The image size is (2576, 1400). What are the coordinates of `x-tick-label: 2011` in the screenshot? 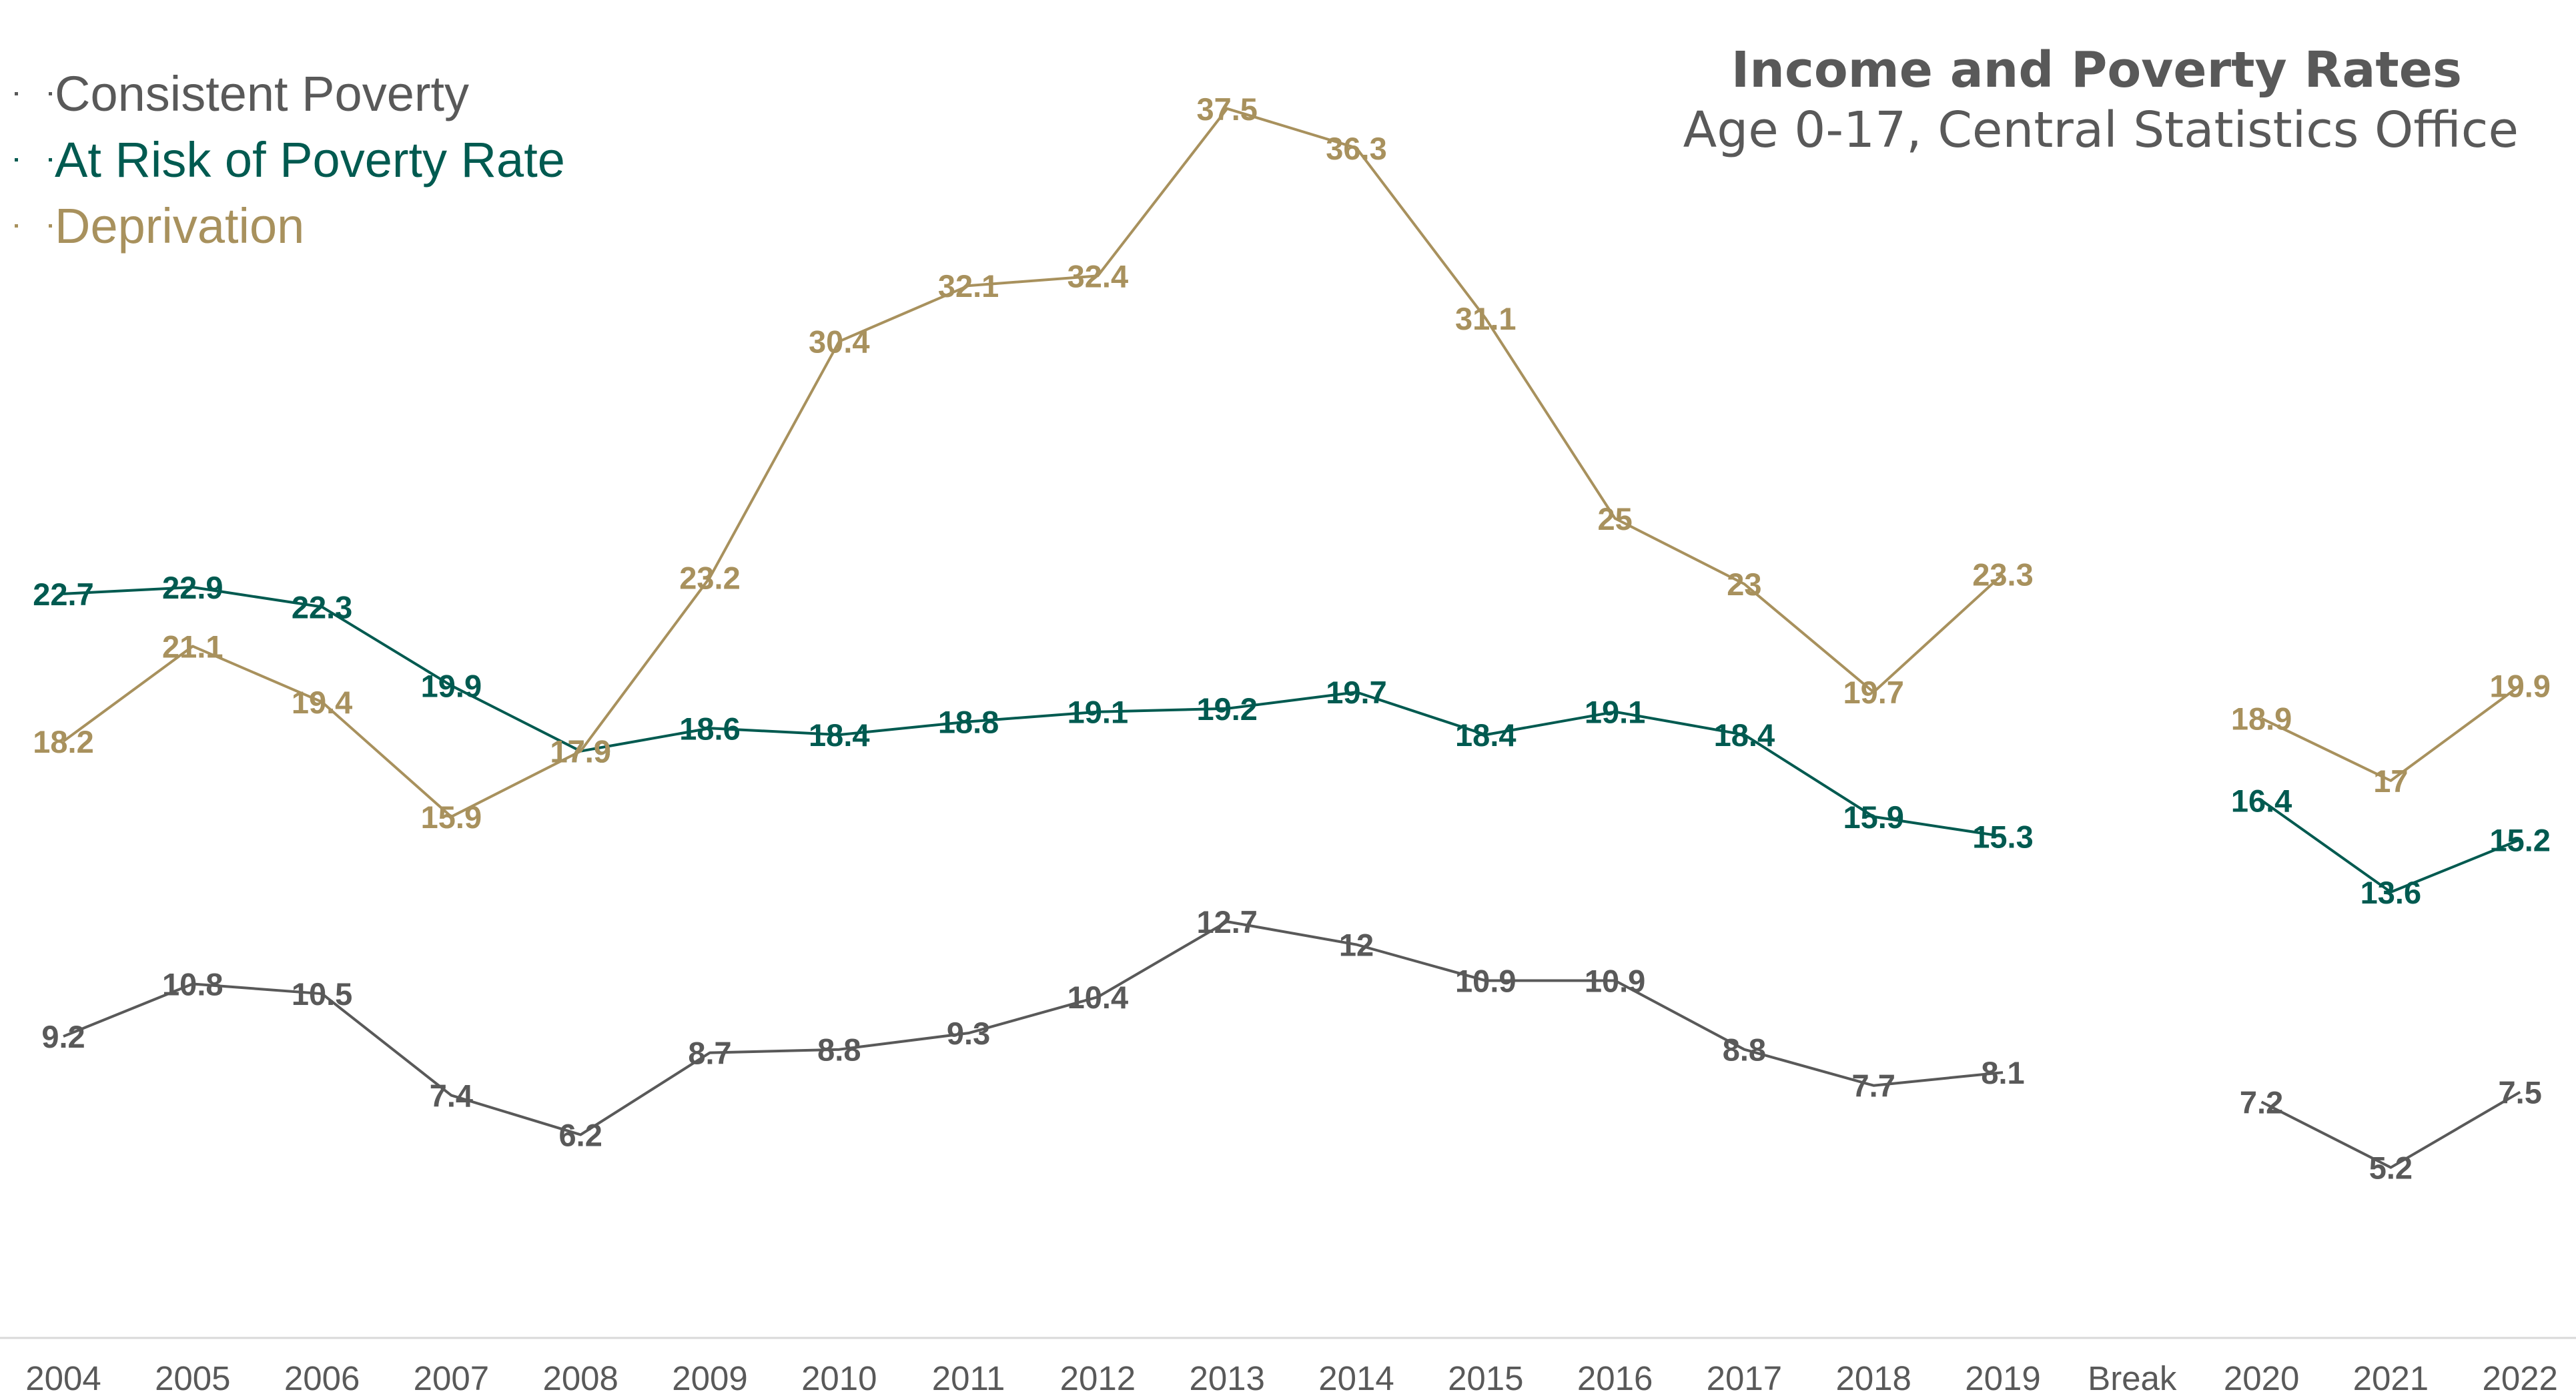 It's located at (968, 1378).